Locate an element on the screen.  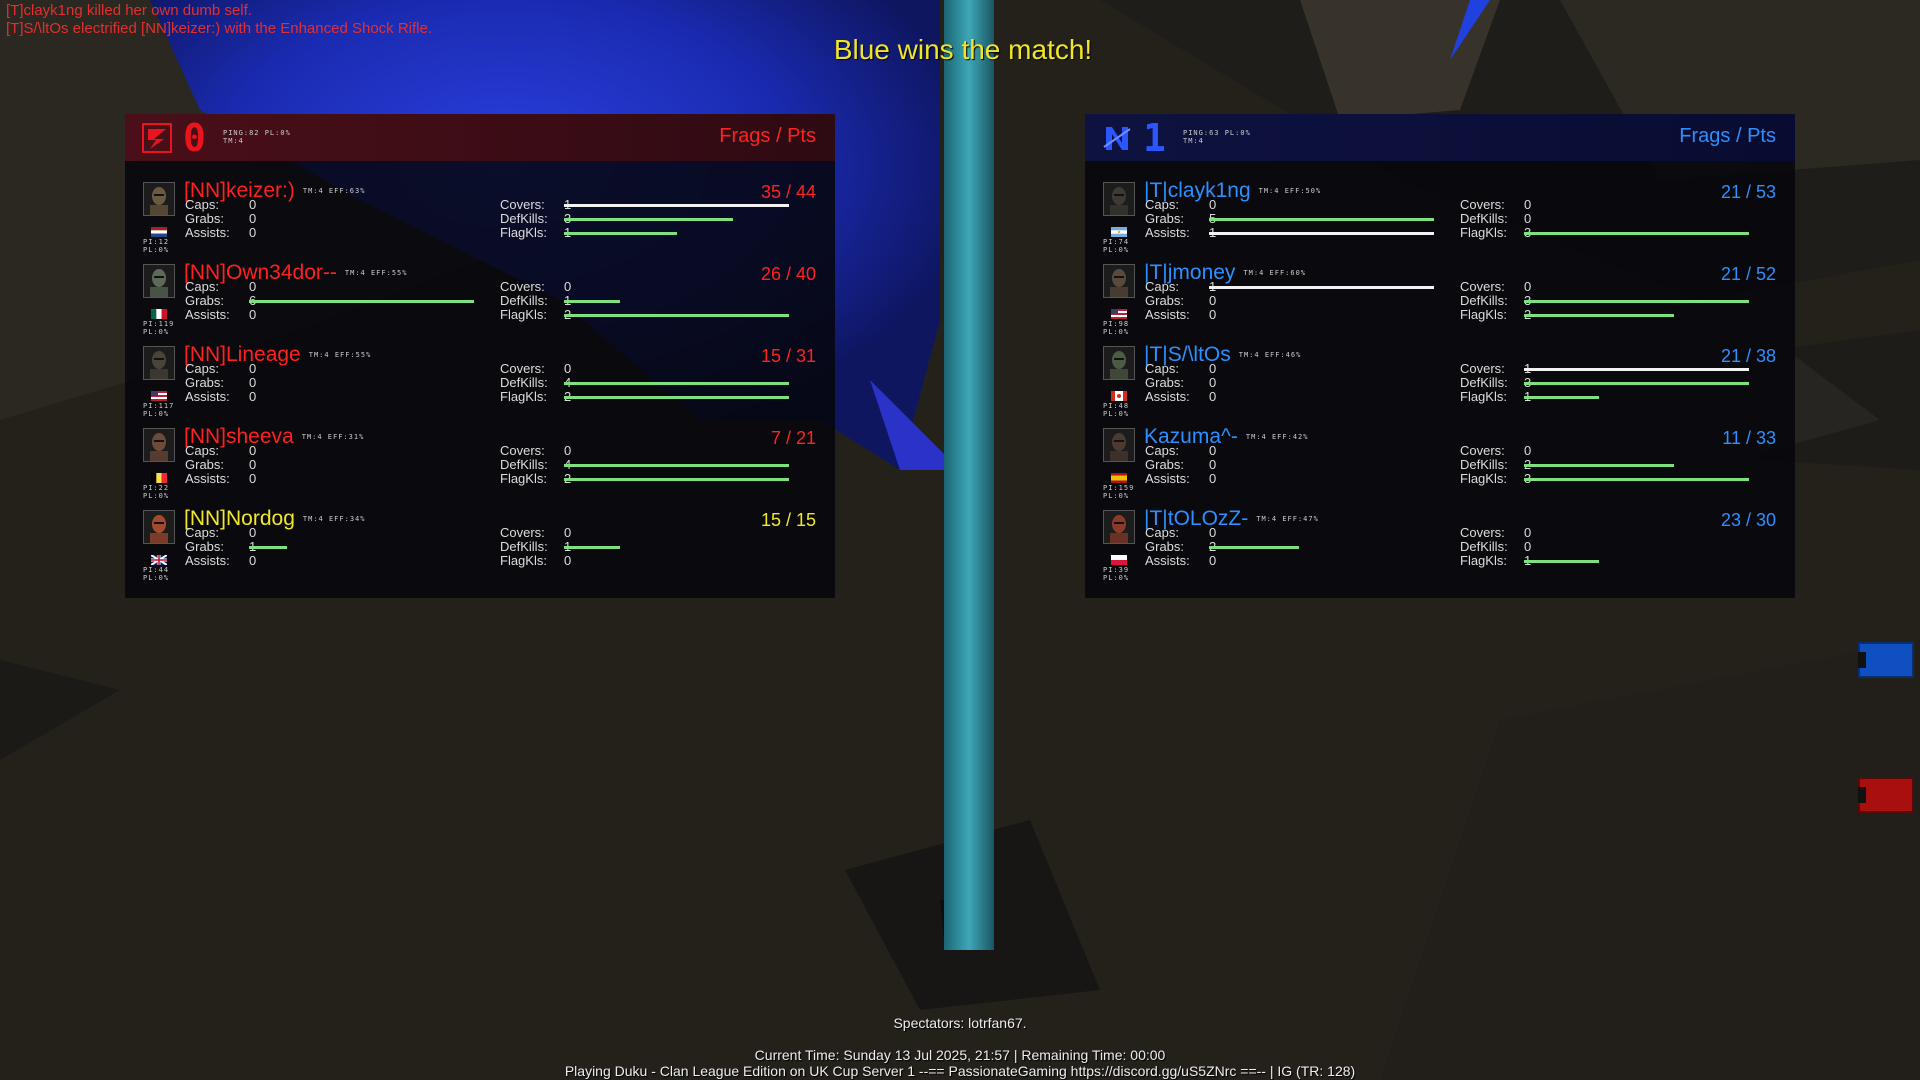
player-ping: PI:12 is located at coordinates (156, 242).